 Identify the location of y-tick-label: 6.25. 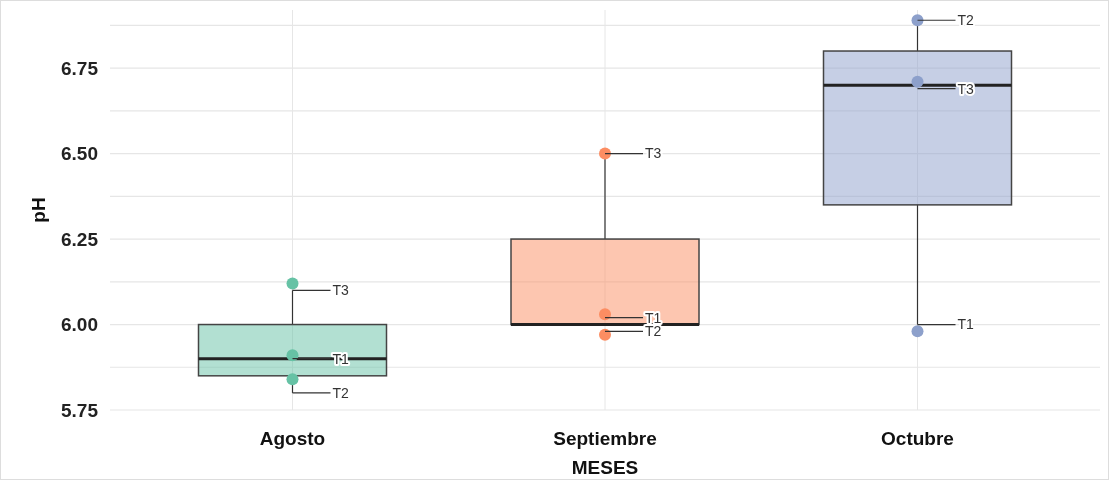
(80, 239).